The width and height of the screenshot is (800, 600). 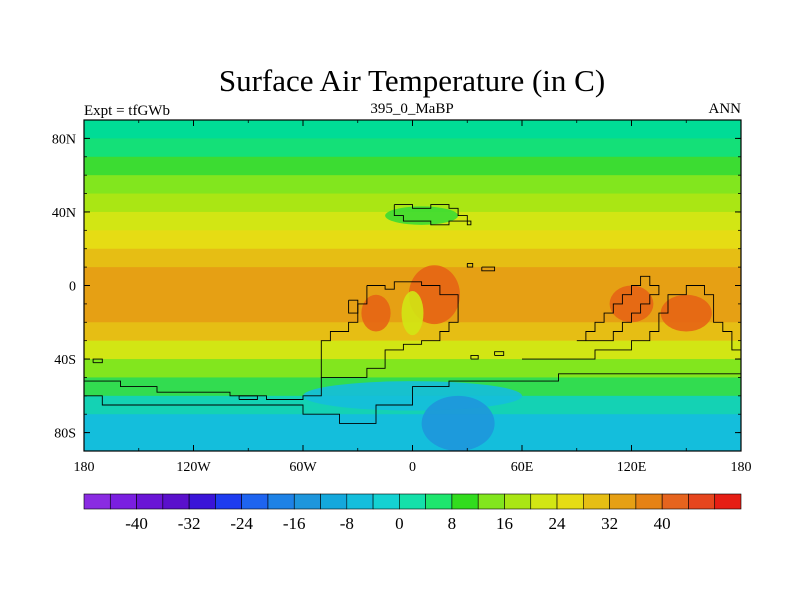 I want to click on colorbar-label-1: -32, so click(x=189, y=523).